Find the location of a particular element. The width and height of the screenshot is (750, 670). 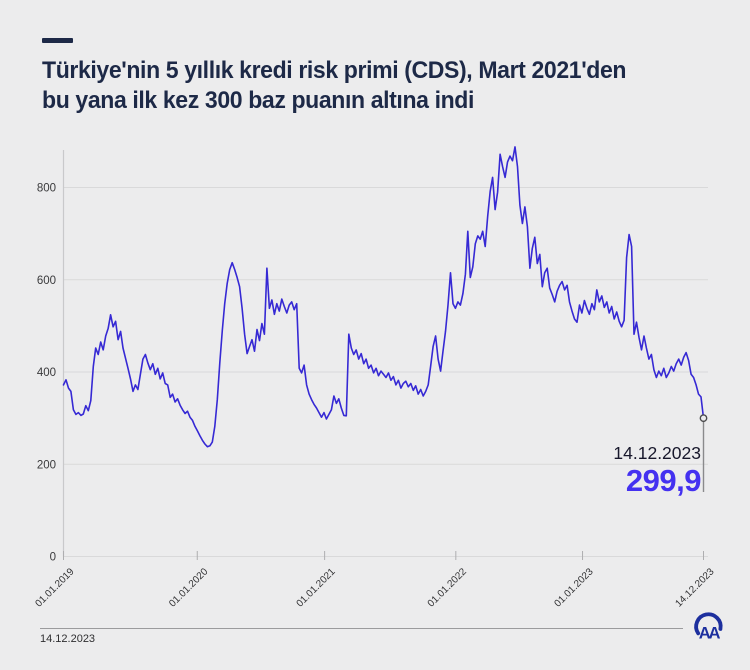

x-tick-label: 01.01.2019 is located at coordinates (54, 587).